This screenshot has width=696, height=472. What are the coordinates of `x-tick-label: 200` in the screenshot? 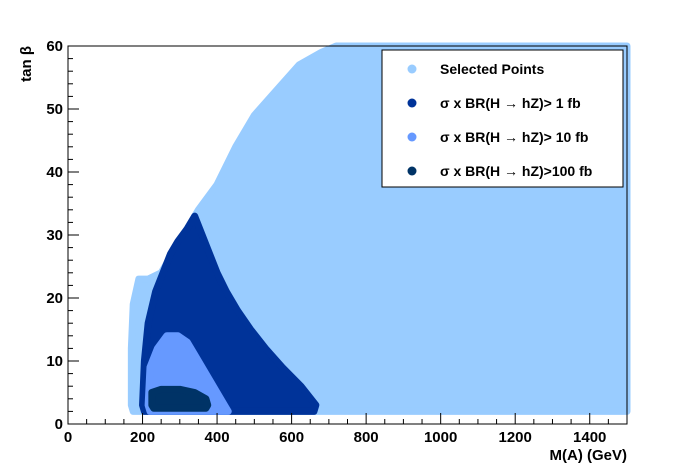 It's located at (142, 437).